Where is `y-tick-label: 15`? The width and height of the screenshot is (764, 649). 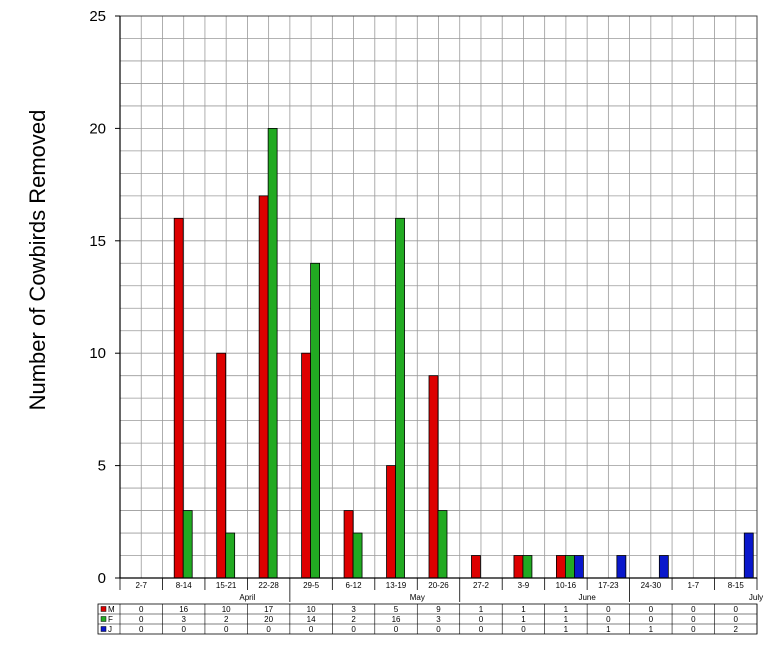 y-tick-label: 15 is located at coordinates (97, 241).